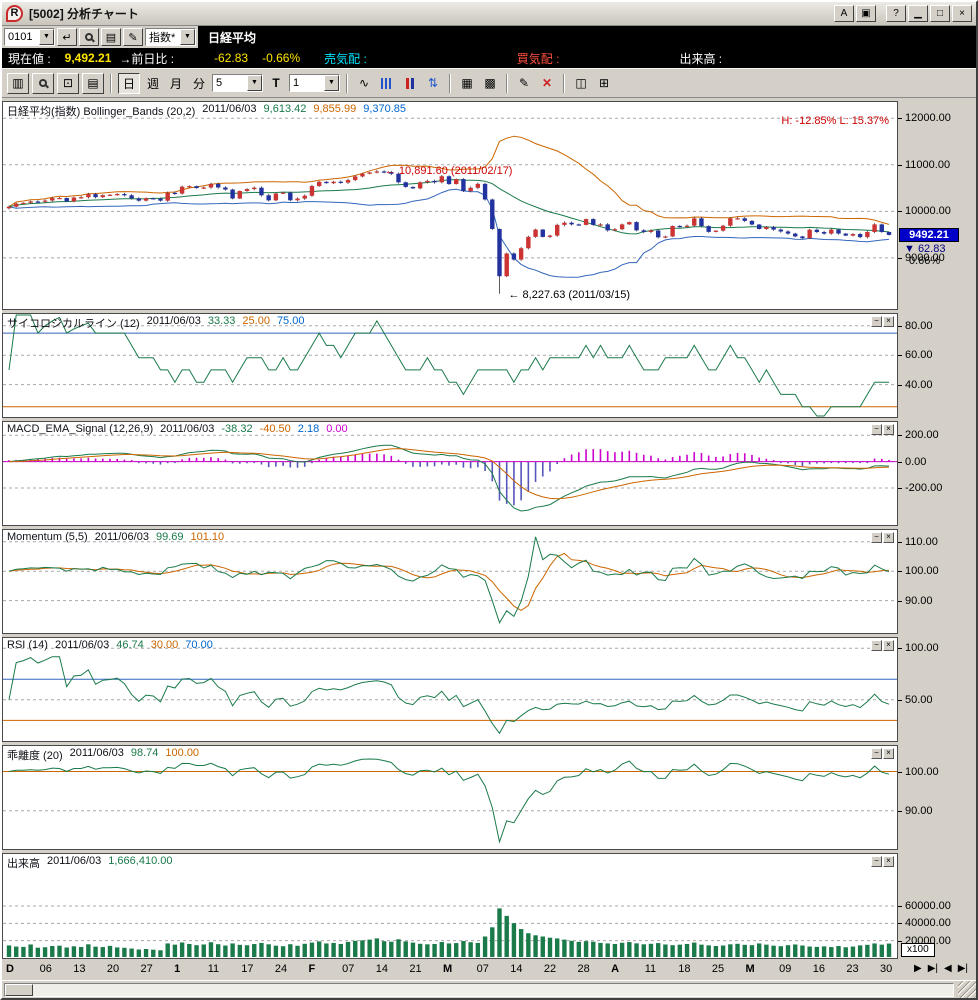  I want to click on app-logo-icon: R, so click(14, 13).